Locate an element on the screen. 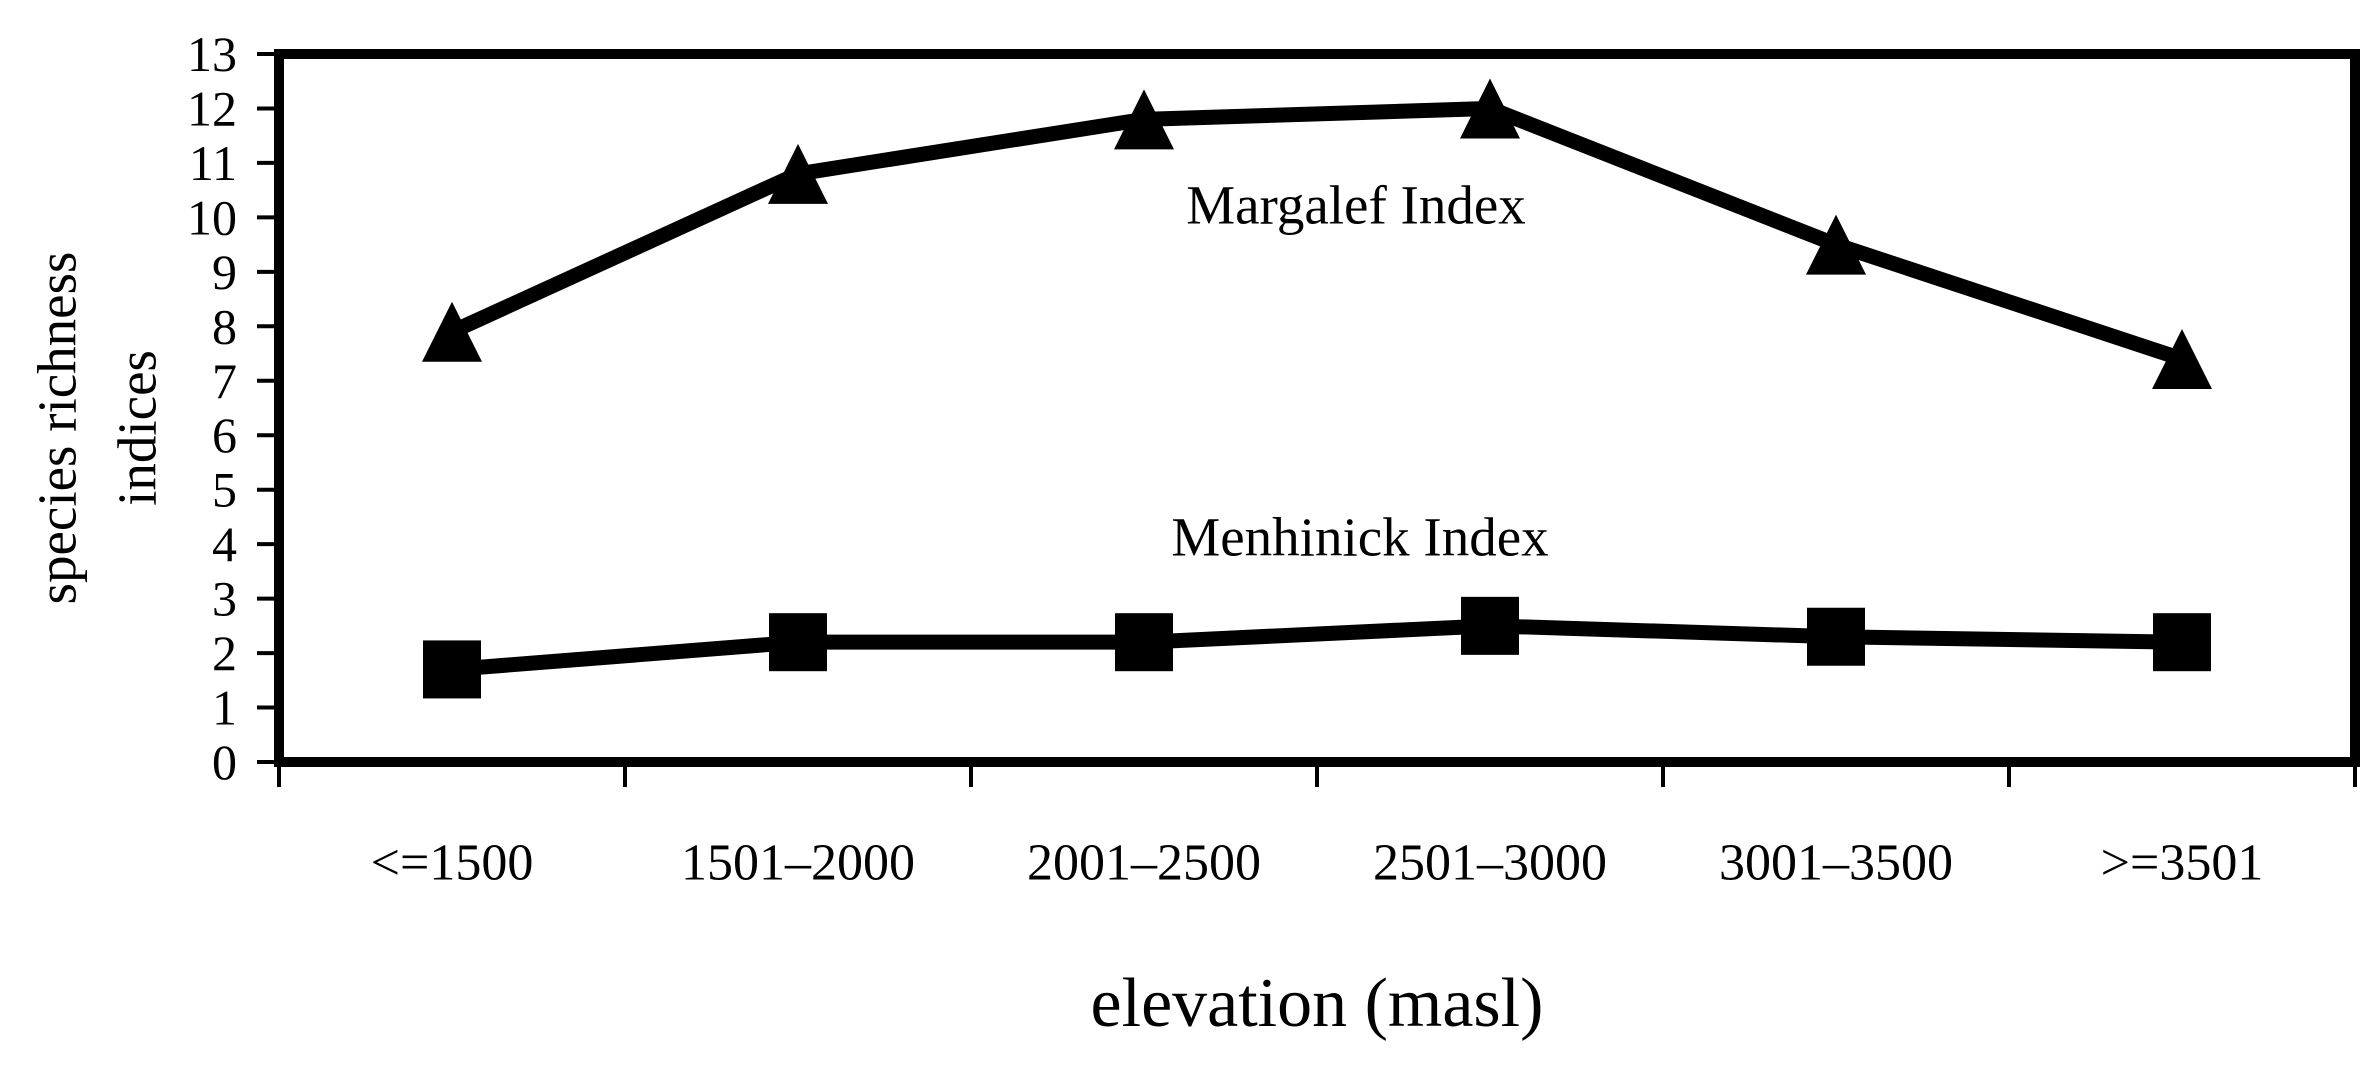 The height and width of the screenshot is (1071, 2374). y-axis-tick-label: 5 is located at coordinates (224, 490).